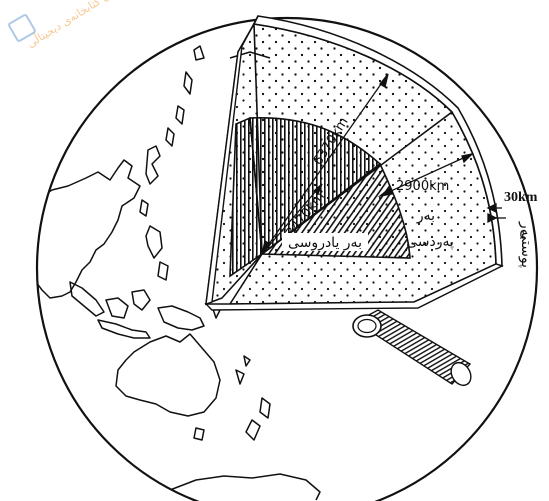 This screenshot has width=549, height=501. Describe the element at coordinates (526, 230) in the screenshot. I see `crust-name-line1: بەر` at that location.